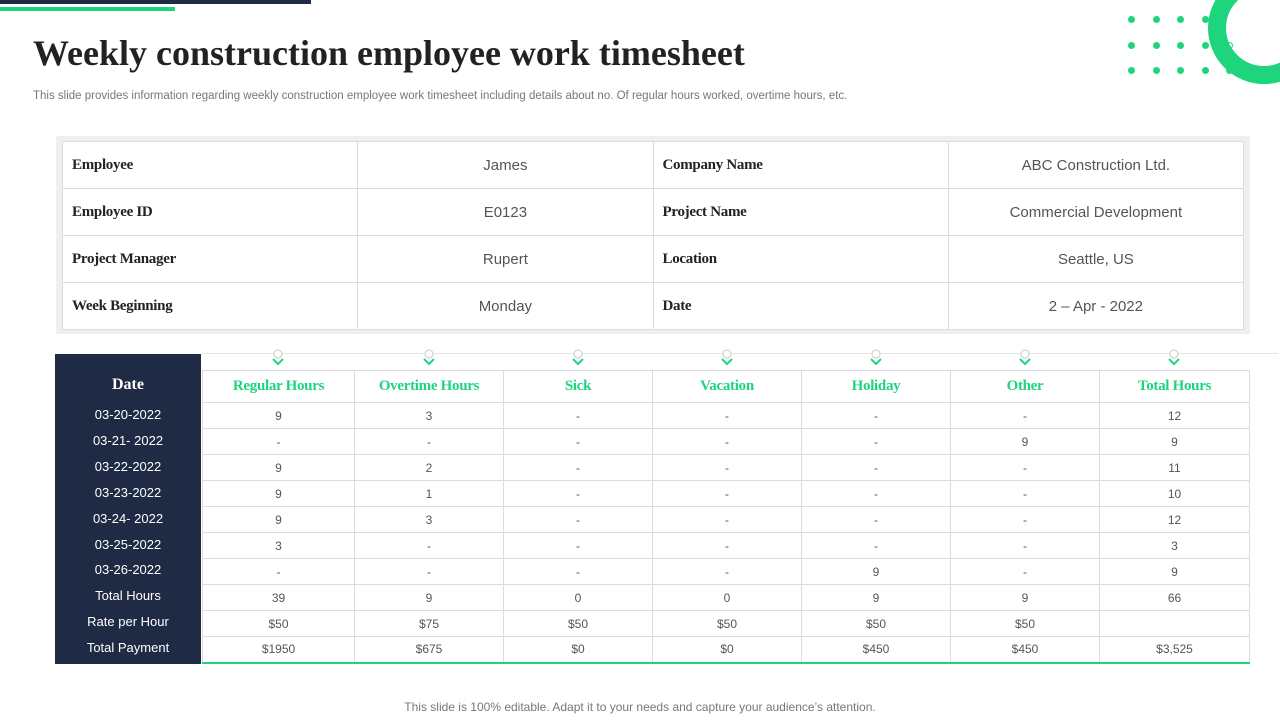 Image resolution: width=1280 pixels, height=720 pixels. What do you see at coordinates (1174, 597) in the screenshot?
I see `table-cell: 66` at bounding box center [1174, 597].